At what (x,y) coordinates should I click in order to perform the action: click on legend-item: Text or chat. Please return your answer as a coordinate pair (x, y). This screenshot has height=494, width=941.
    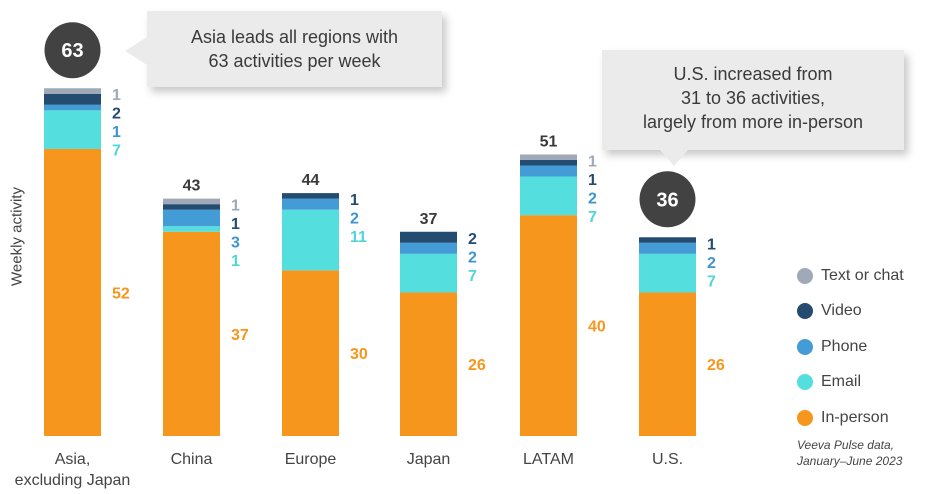
    Looking at the image, I should click on (850, 276).